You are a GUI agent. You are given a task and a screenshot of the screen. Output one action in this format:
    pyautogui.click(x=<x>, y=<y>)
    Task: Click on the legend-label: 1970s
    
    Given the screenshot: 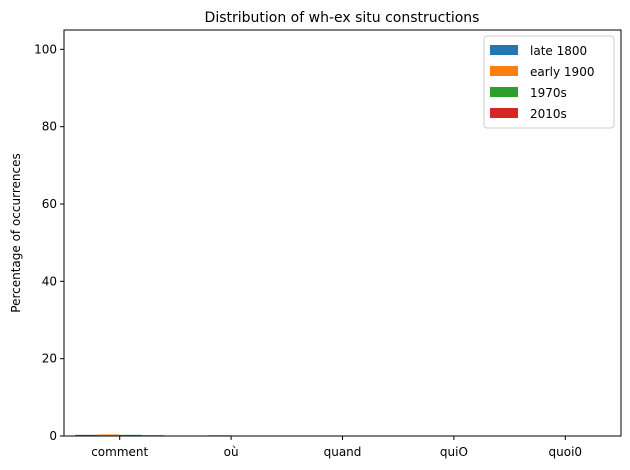 What is the action you would take?
    pyautogui.click(x=548, y=93)
    